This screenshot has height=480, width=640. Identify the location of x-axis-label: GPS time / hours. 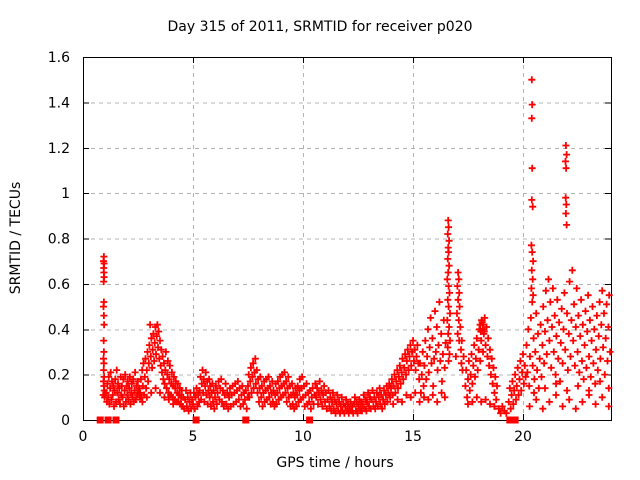
(335, 463).